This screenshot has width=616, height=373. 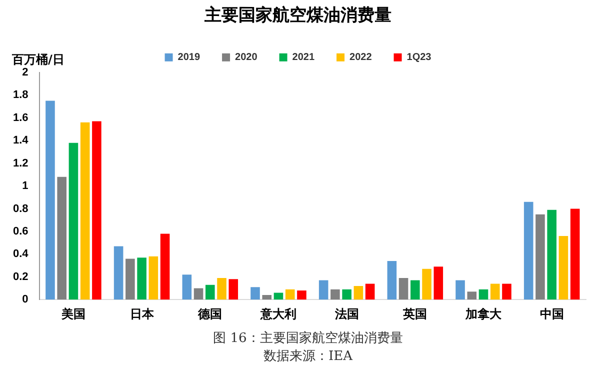 I want to click on y-tick-label: 0.6, so click(x=20, y=231).